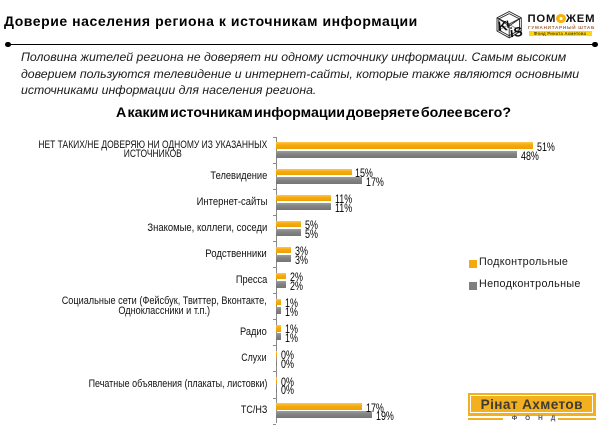  What do you see at coordinates (508, 25) in the screenshot?
I see `svg-text: I` at bounding box center [508, 25].